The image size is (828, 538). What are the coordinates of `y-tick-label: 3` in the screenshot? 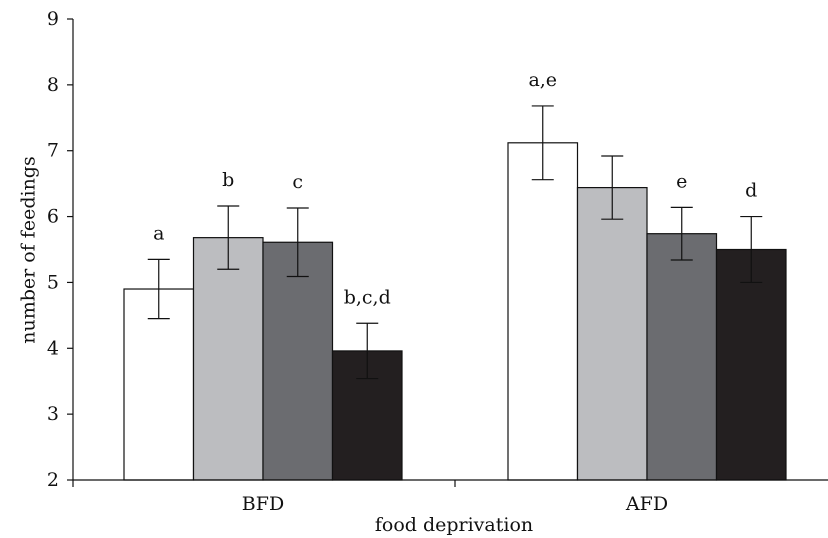 It's located at (53, 414).